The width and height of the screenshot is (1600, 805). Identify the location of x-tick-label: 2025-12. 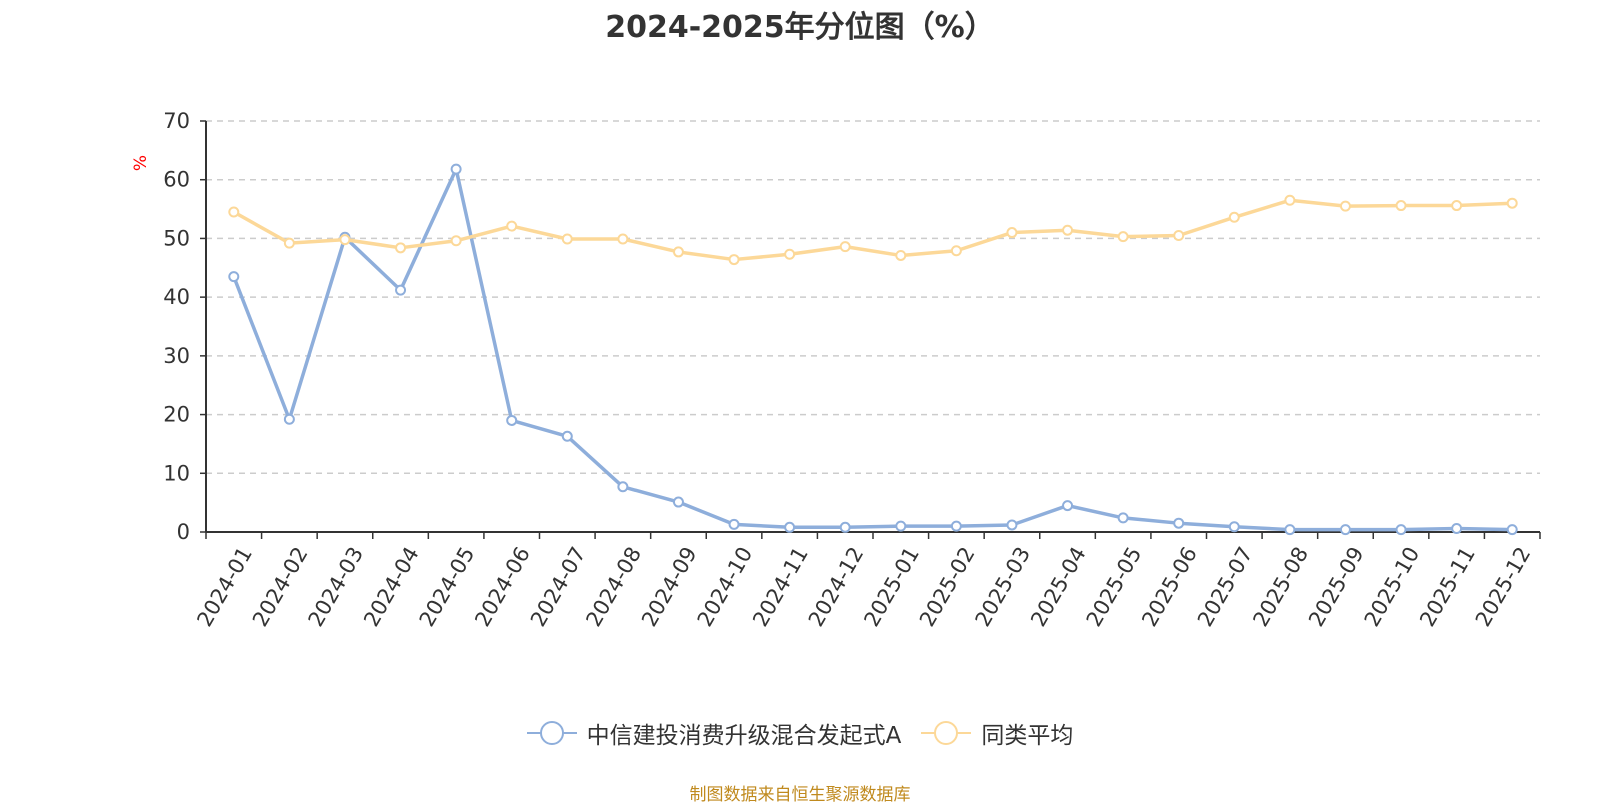
(1503, 587).